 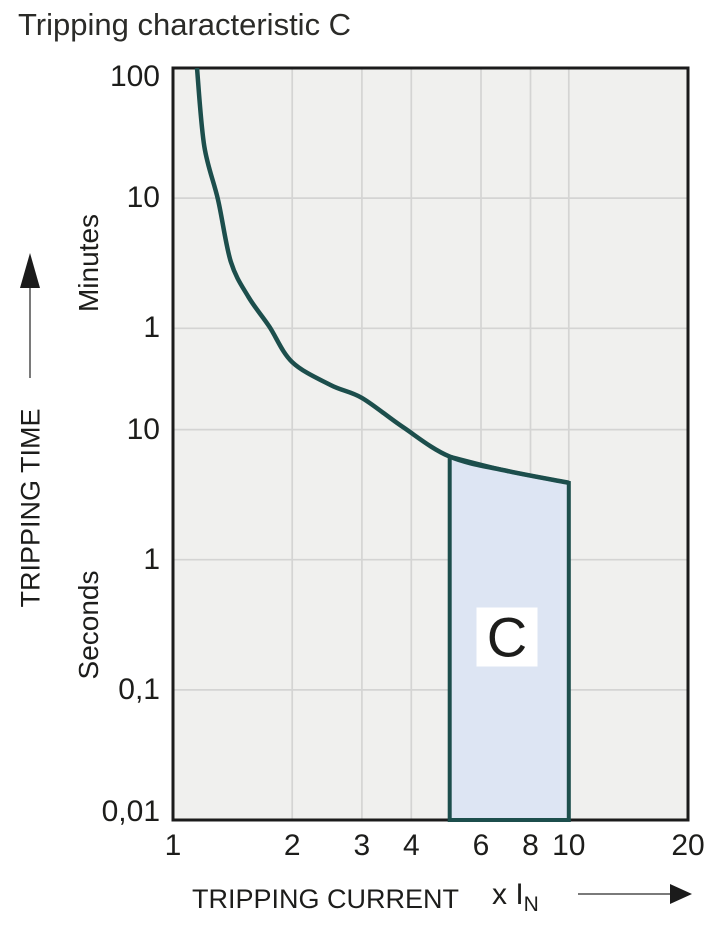 What do you see at coordinates (569, 845) in the screenshot?
I see `x-tick-label: 10` at bounding box center [569, 845].